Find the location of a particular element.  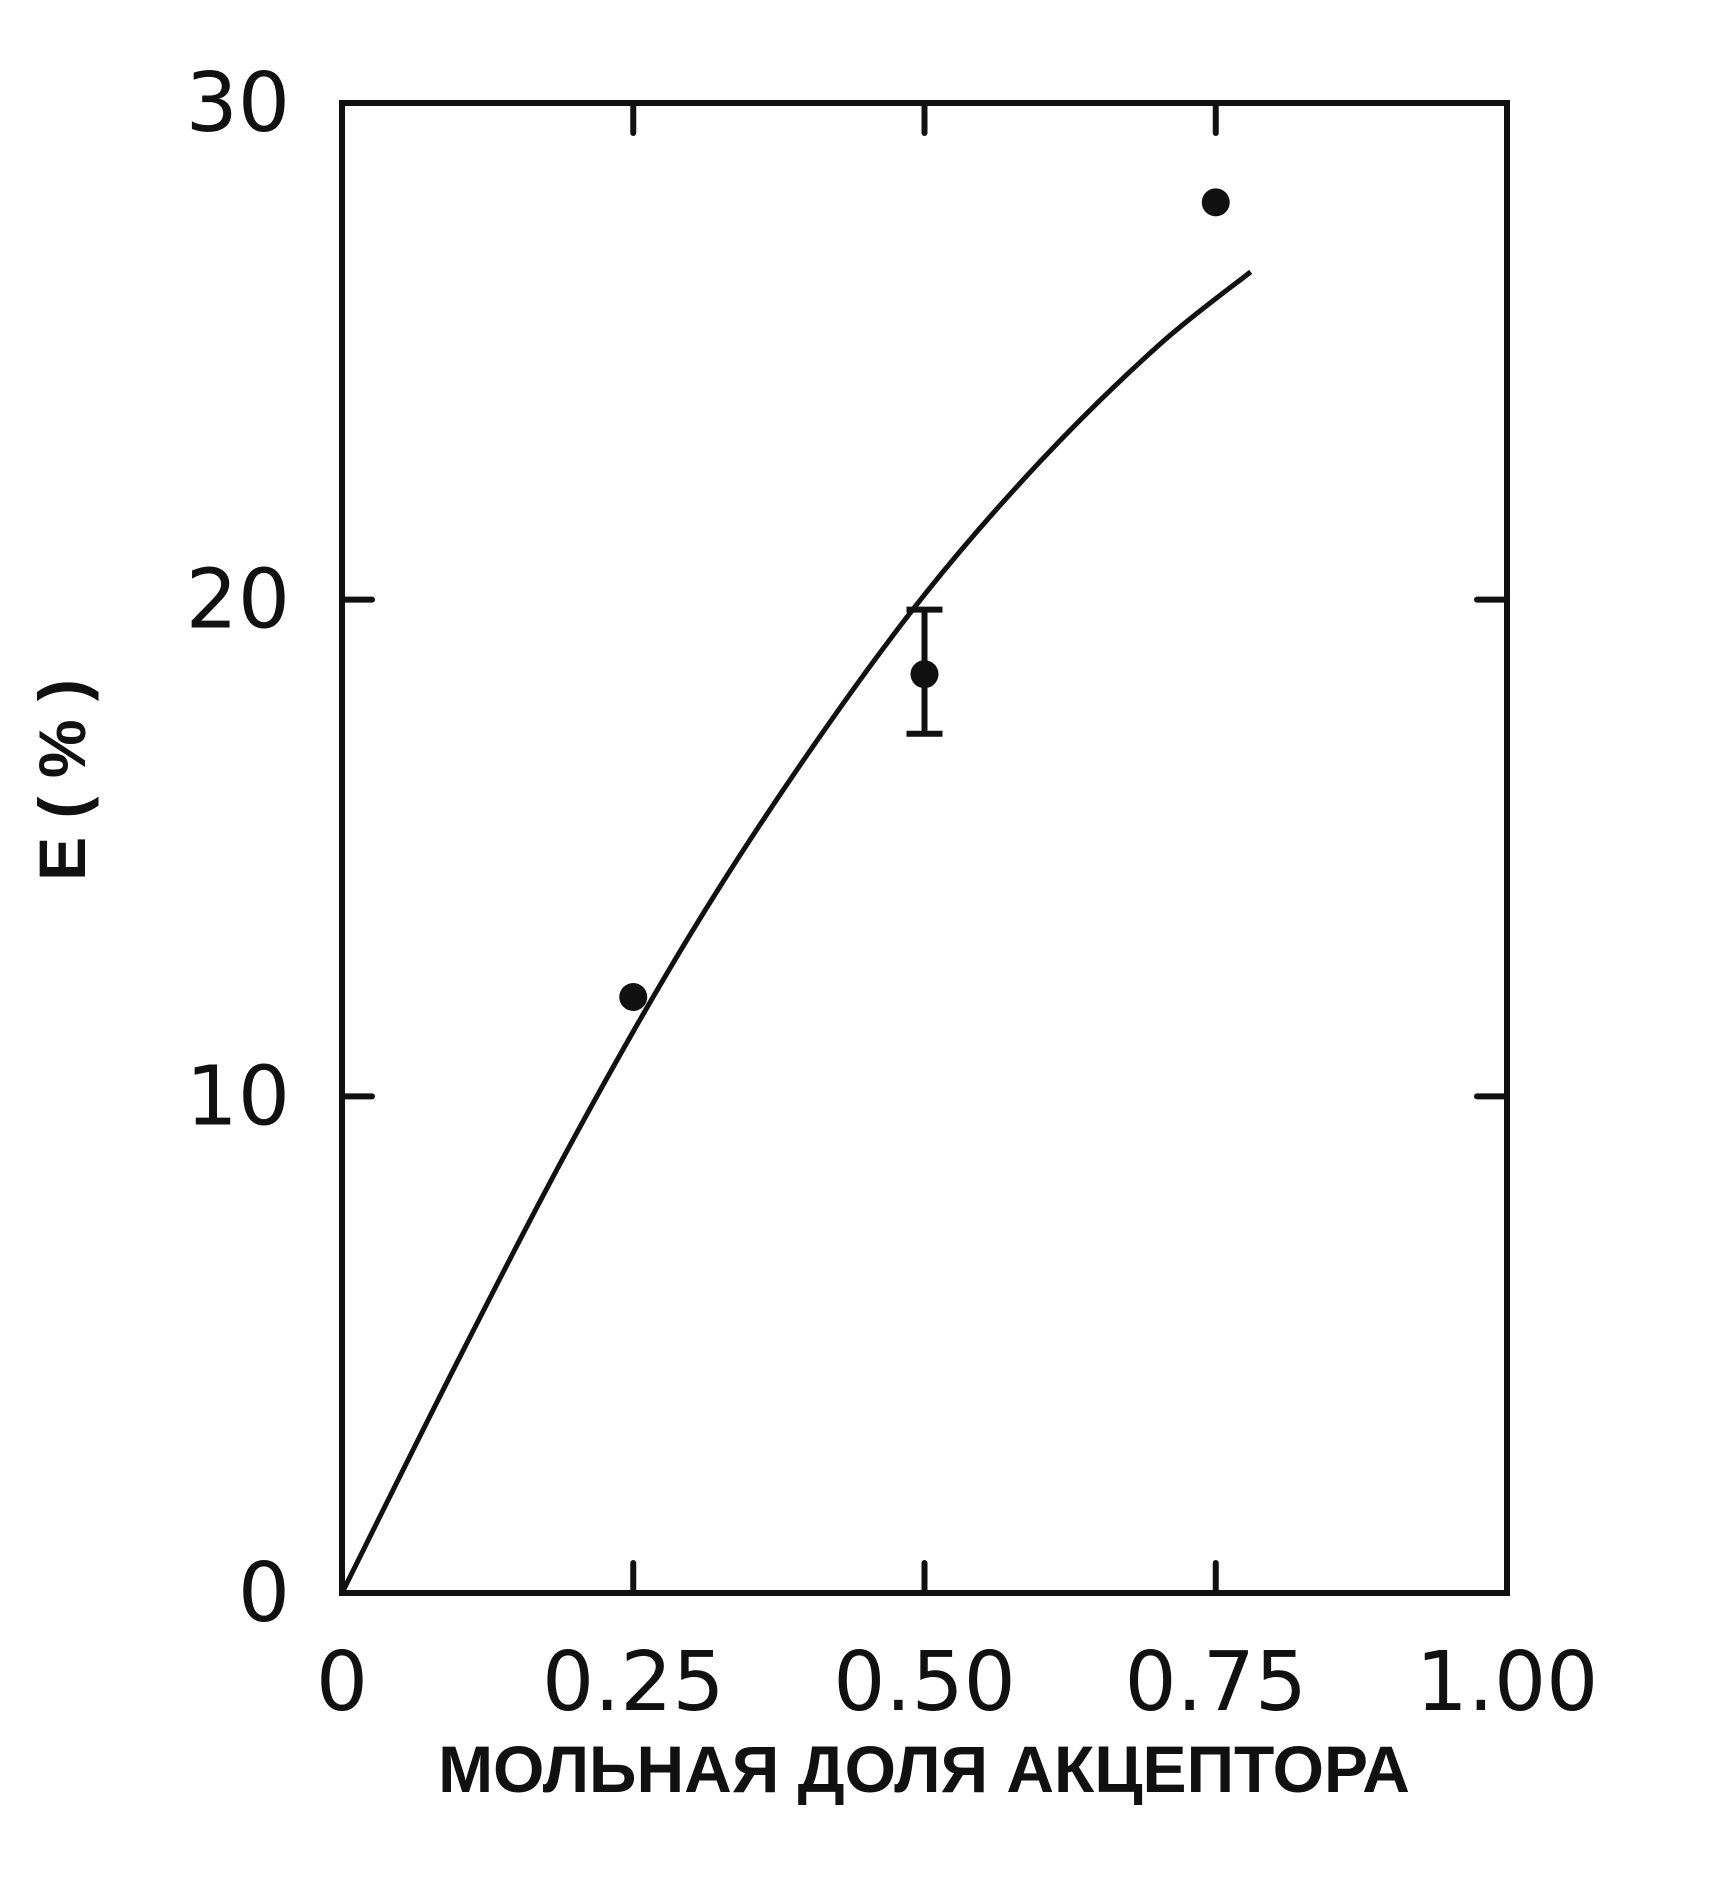

x-tick-label: 0.50 is located at coordinates (924, 1682).